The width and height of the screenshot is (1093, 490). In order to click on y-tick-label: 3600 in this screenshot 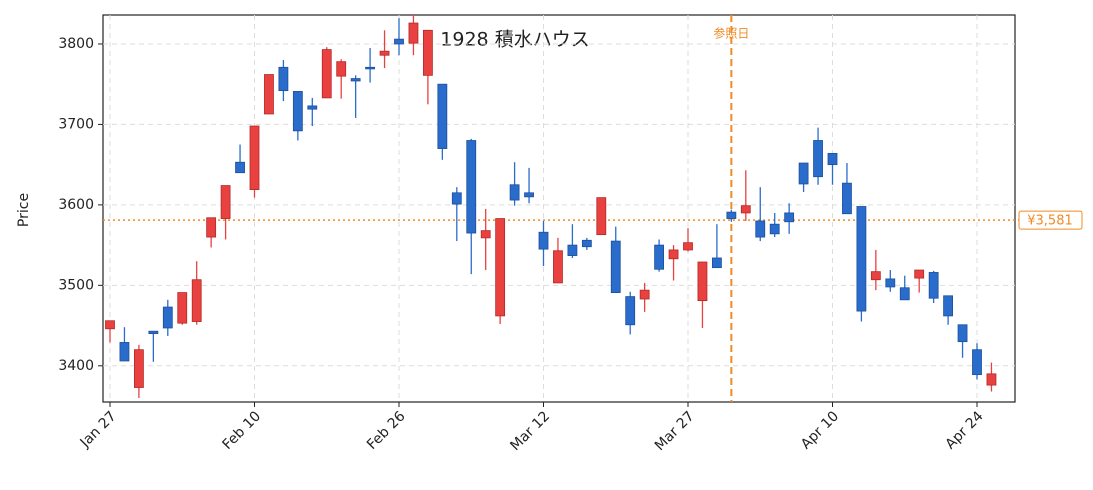, I will do `click(76, 205)`.